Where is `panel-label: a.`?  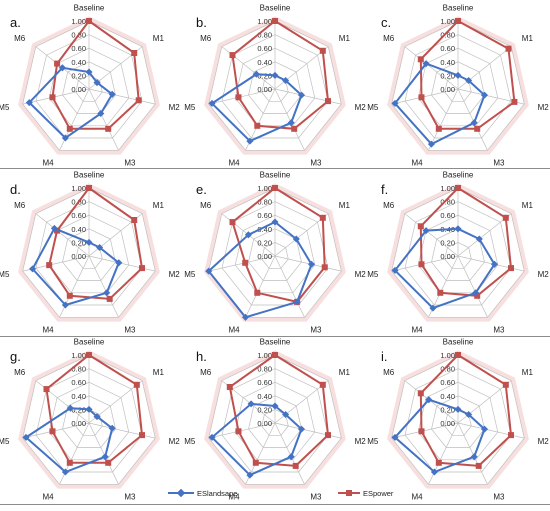 panel-label: a. is located at coordinates (15, 22).